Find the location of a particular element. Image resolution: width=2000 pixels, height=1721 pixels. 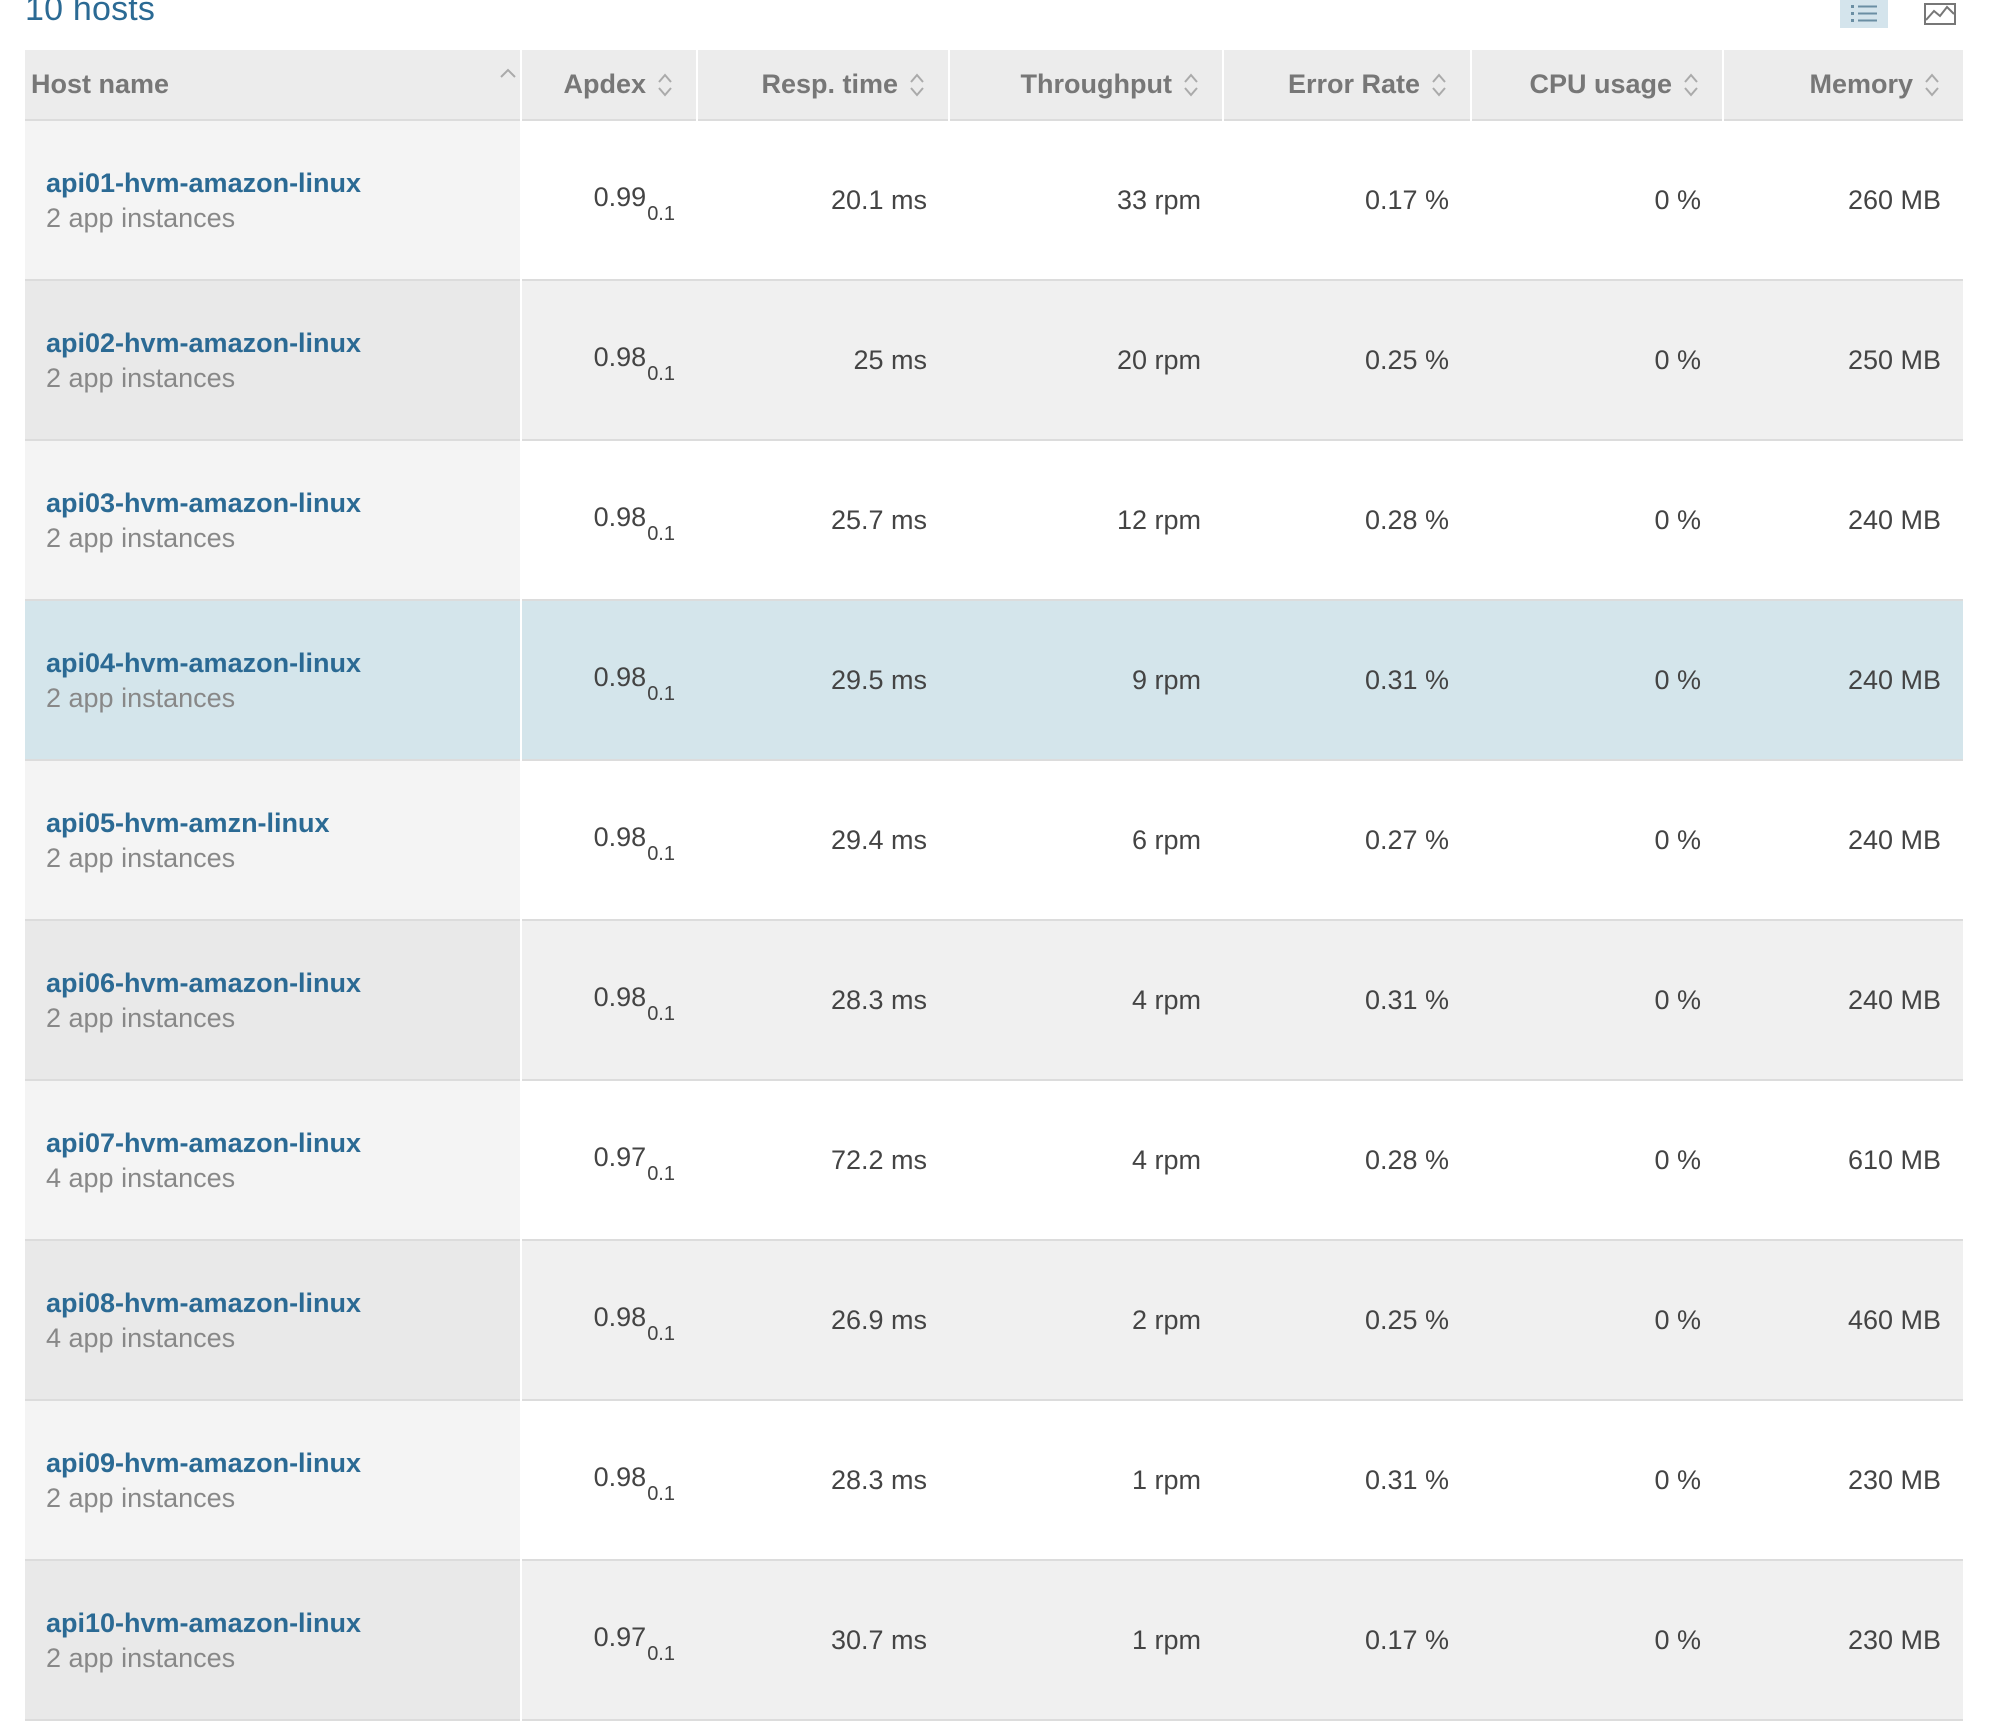

hosts-count-title: 10 hosts is located at coordinates (90, 14).